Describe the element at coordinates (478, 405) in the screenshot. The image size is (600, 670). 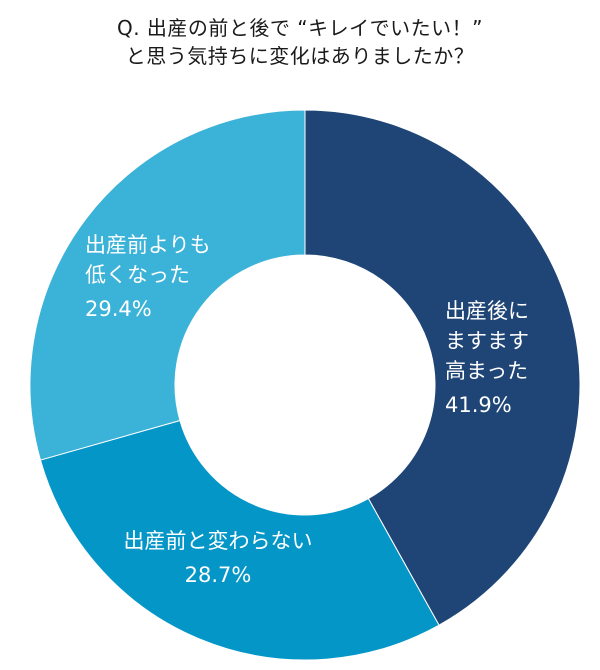
I see `slice-value-label: 41.9%` at that location.